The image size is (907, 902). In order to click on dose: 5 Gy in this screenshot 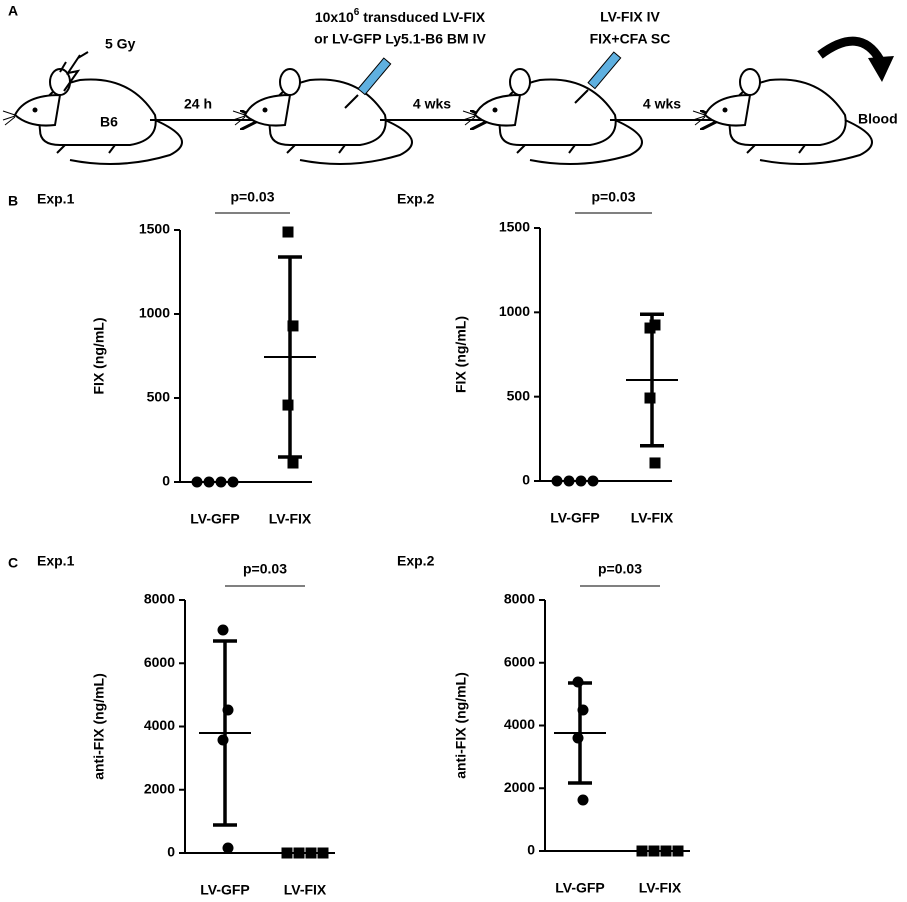, I will do `click(120, 44)`.